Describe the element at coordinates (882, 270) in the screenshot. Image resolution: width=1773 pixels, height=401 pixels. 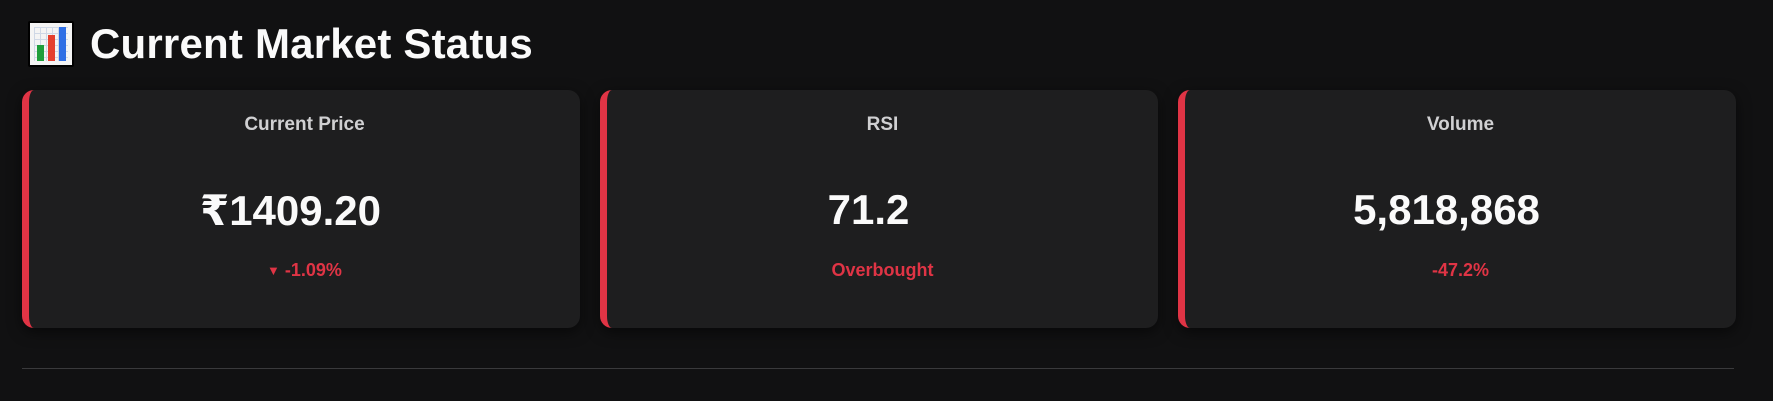
I see `metric-status: Overbought` at that location.